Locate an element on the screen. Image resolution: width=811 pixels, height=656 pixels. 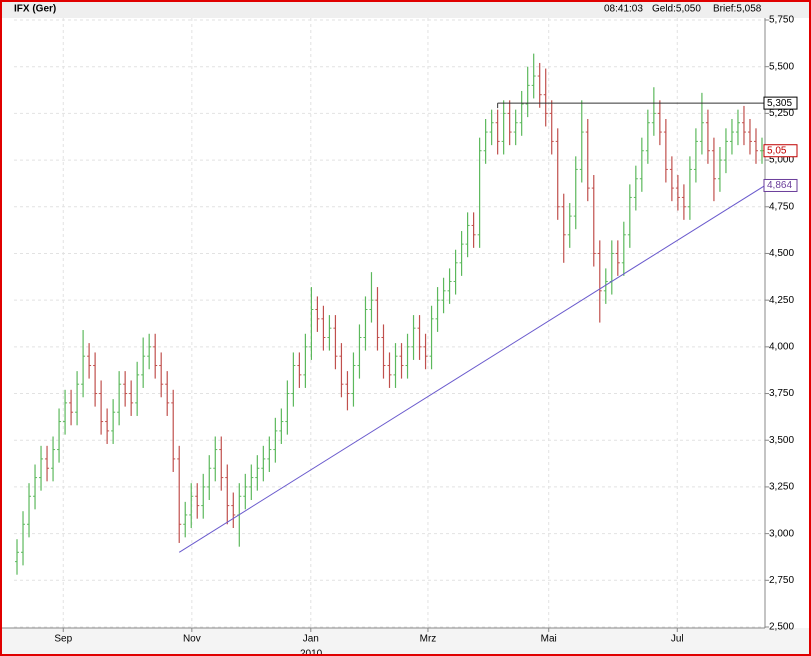
bid: Geld:5,050 is located at coordinates (676, 9).